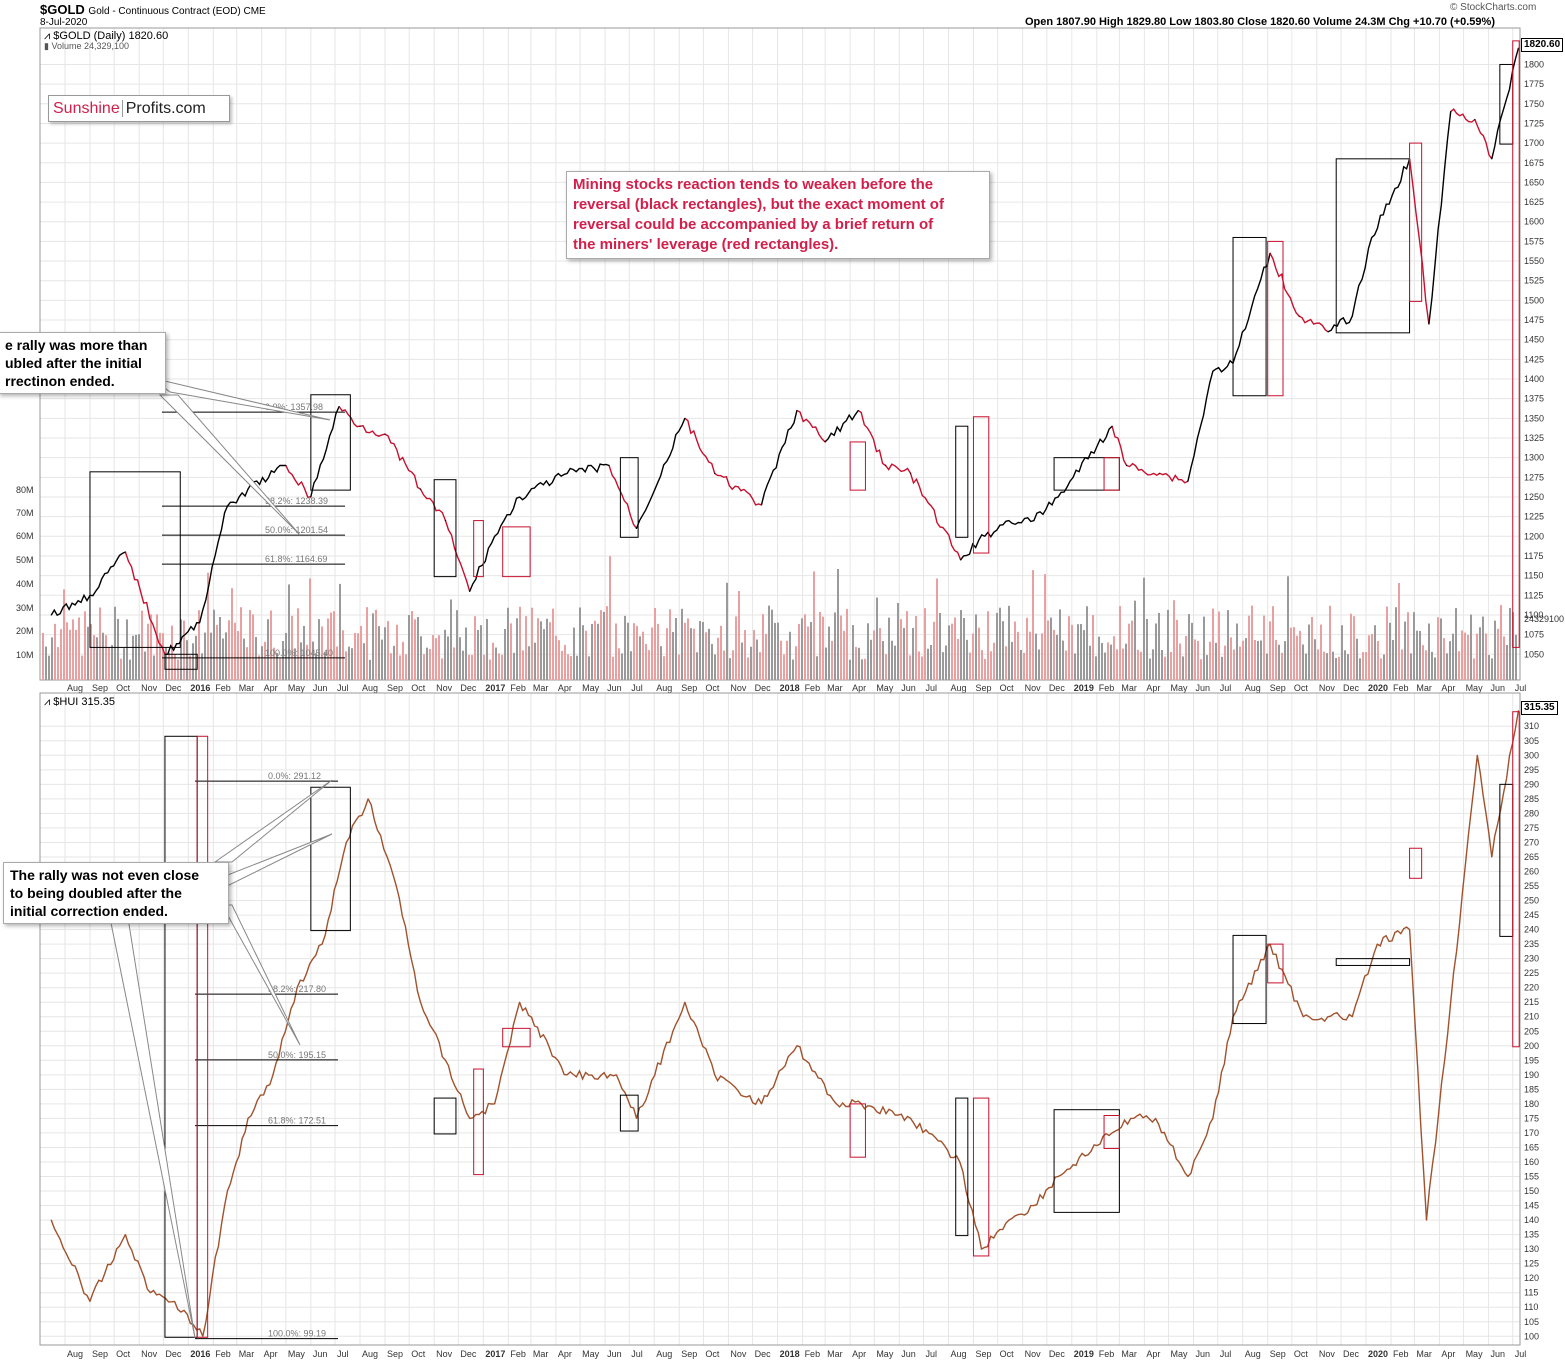 The height and width of the screenshot is (1362, 1565). I want to click on x-axis-label-top: Sep, so click(395, 688).